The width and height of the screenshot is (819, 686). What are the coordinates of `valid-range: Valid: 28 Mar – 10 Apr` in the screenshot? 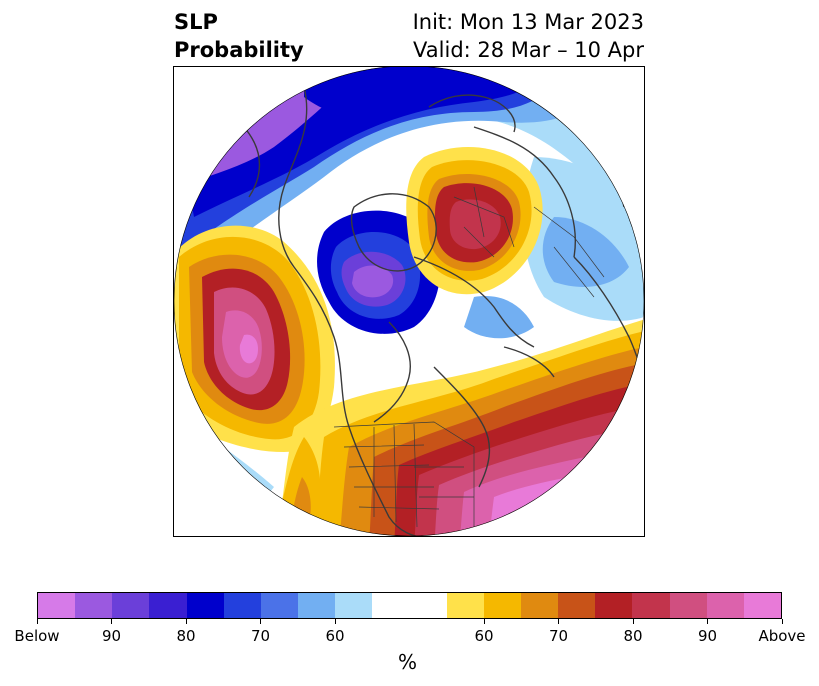 It's located at (528, 50).